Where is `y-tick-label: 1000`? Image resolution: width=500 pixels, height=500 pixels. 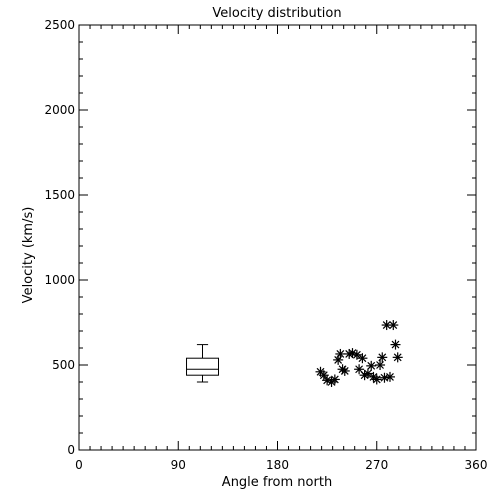
y-tick-label: 1000 is located at coordinates (59, 280).